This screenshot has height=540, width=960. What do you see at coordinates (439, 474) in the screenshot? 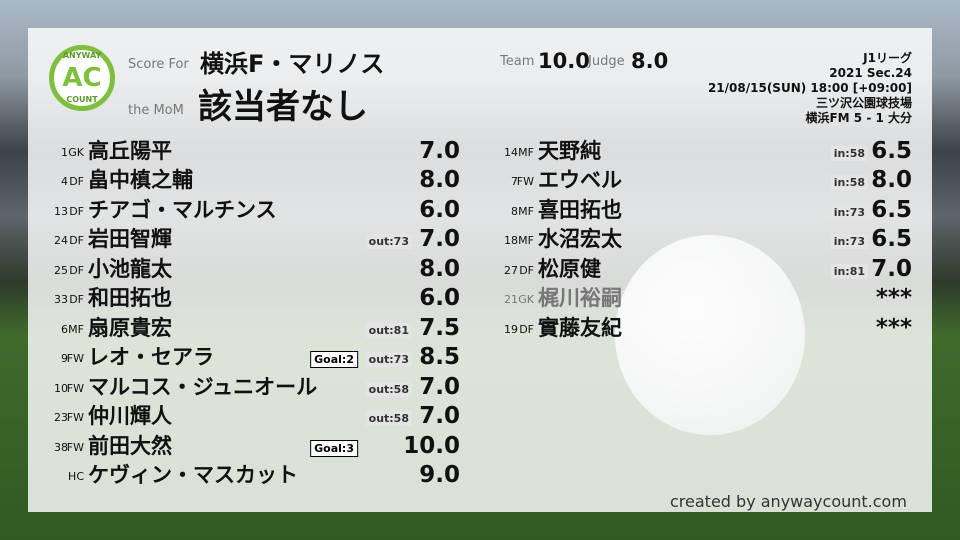
I see `score: 9.0` at bounding box center [439, 474].